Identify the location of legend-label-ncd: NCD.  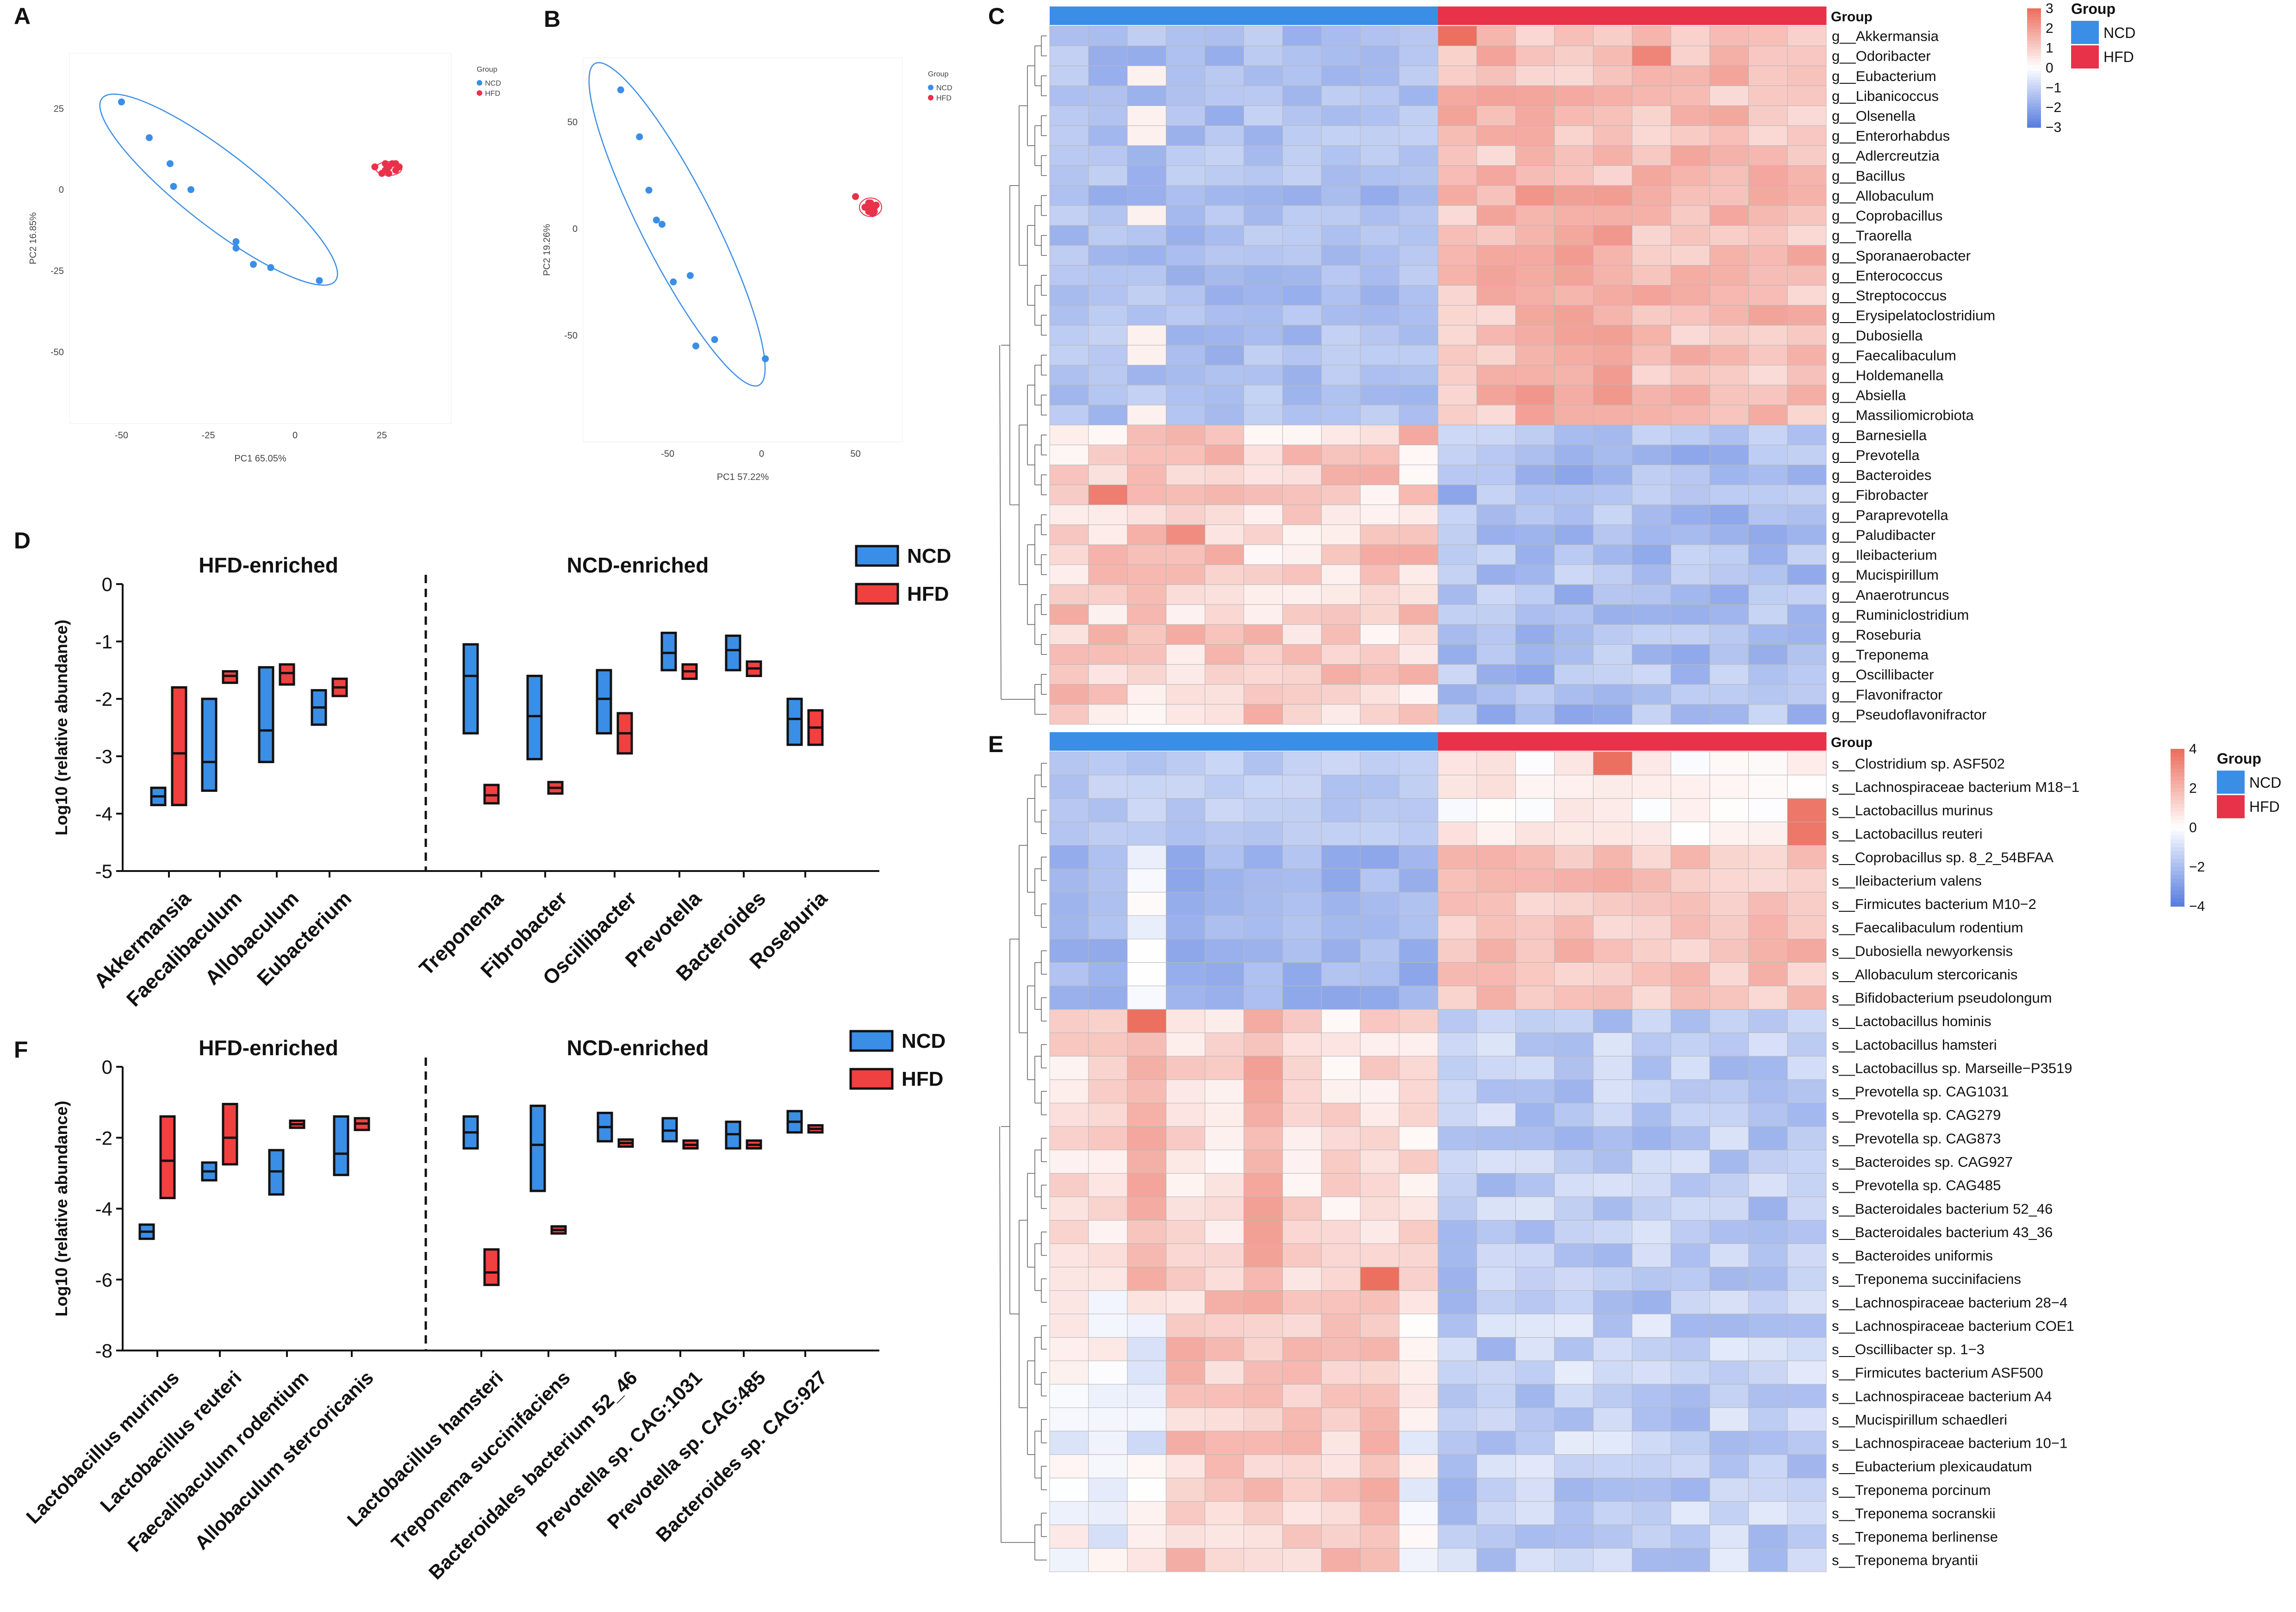
(929, 556).